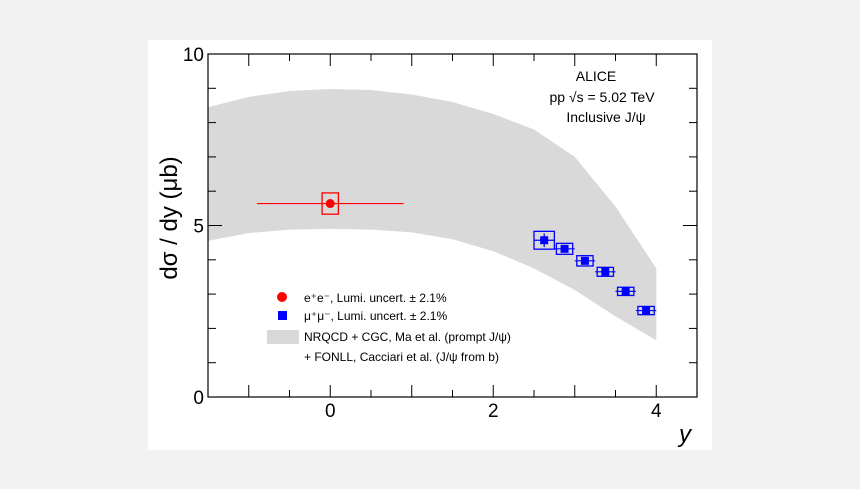 This screenshot has height=489, width=860. Describe the element at coordinates (198, 227) in the screenshot. I see `y-tick-label: 5` at that location.